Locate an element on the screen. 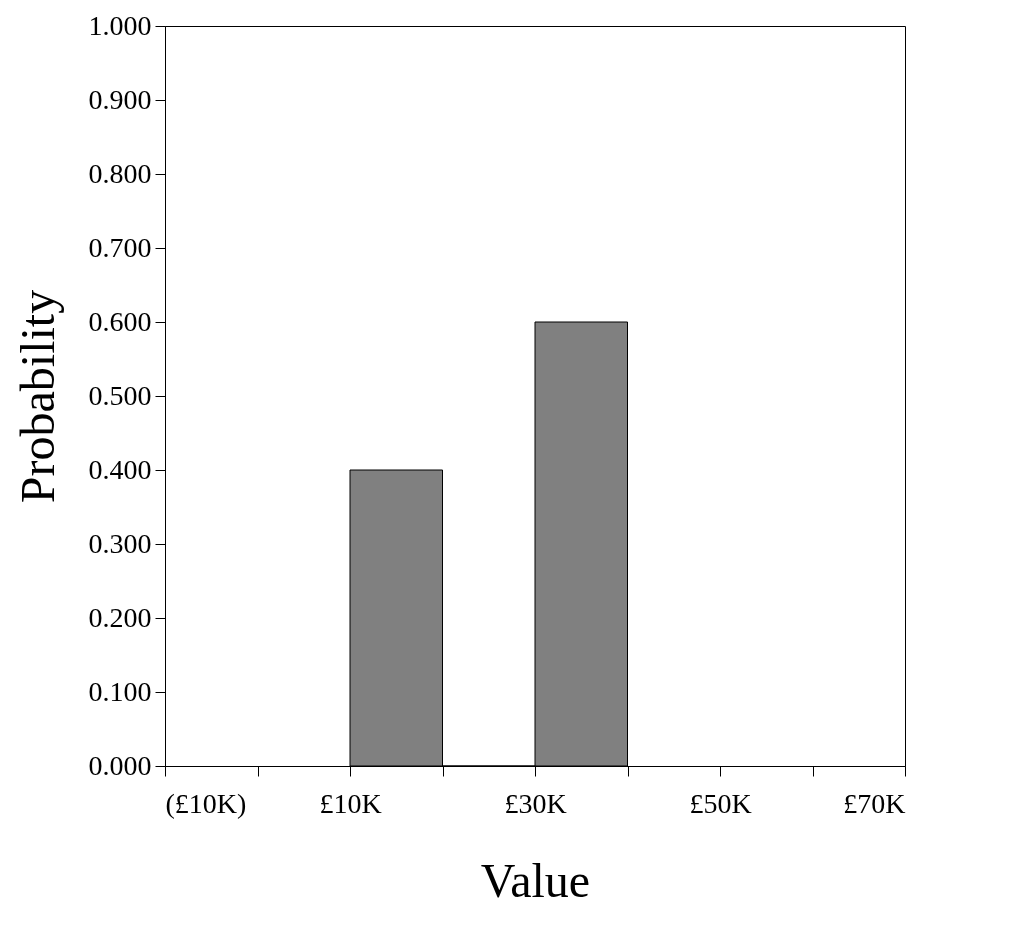  y-tick-label: 0.000 is located at coordinates (120, 765).